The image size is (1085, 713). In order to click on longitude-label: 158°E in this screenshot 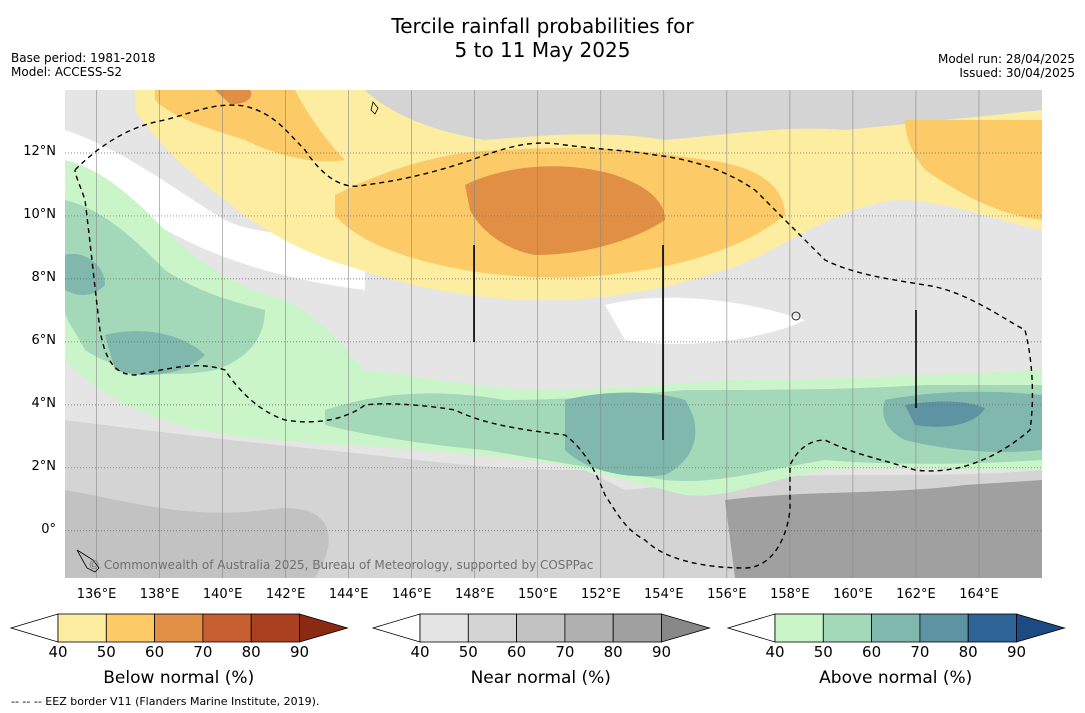, I will do `click(790, 594)`.